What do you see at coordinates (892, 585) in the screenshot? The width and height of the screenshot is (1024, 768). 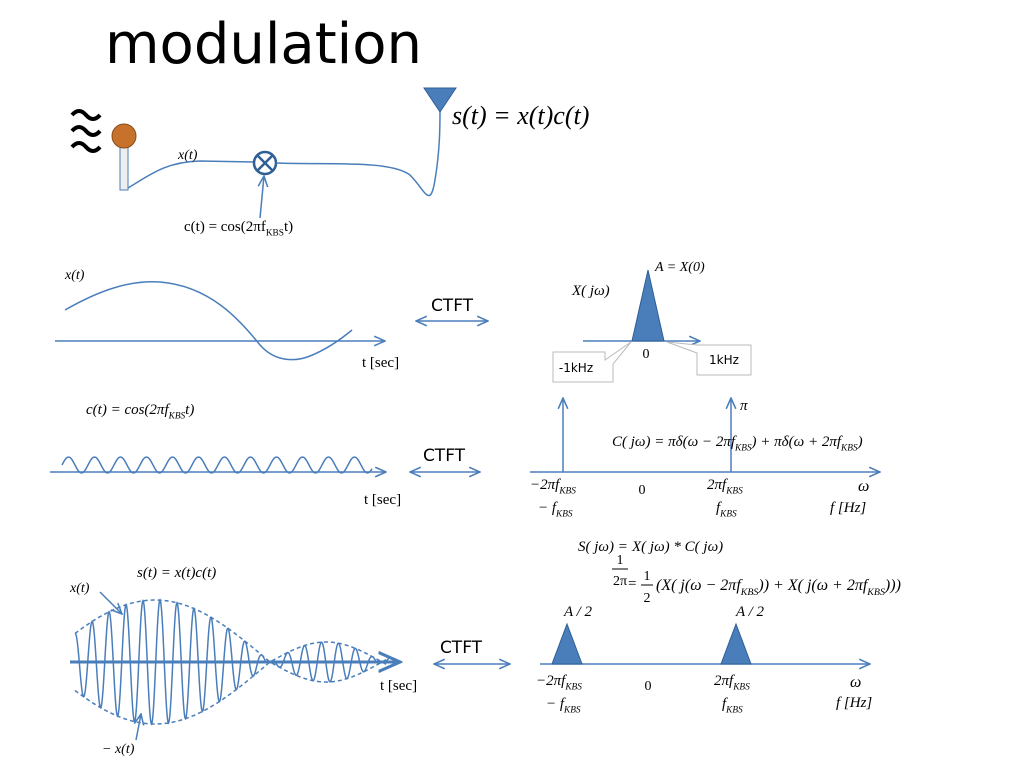 I see `text-part: )))` at bounding box center [892, 585].